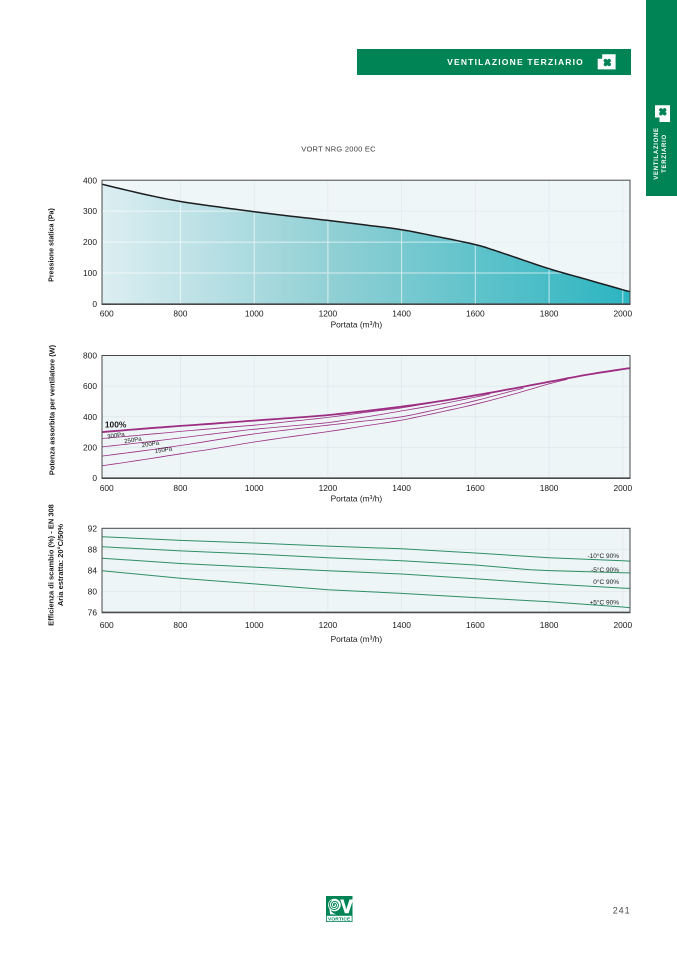 The width and height of the screenshot is (677, 958). What do you see at coordinates (116, 436) in the screenshot?
I see `svg-text: 300Pa` at bounding box center [116, 436].